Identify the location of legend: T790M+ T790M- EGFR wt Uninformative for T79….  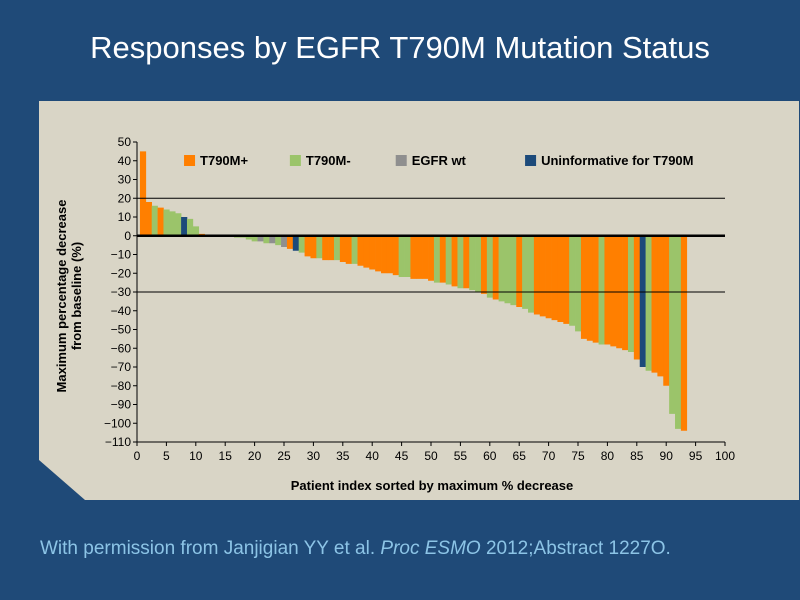
(439, 160).